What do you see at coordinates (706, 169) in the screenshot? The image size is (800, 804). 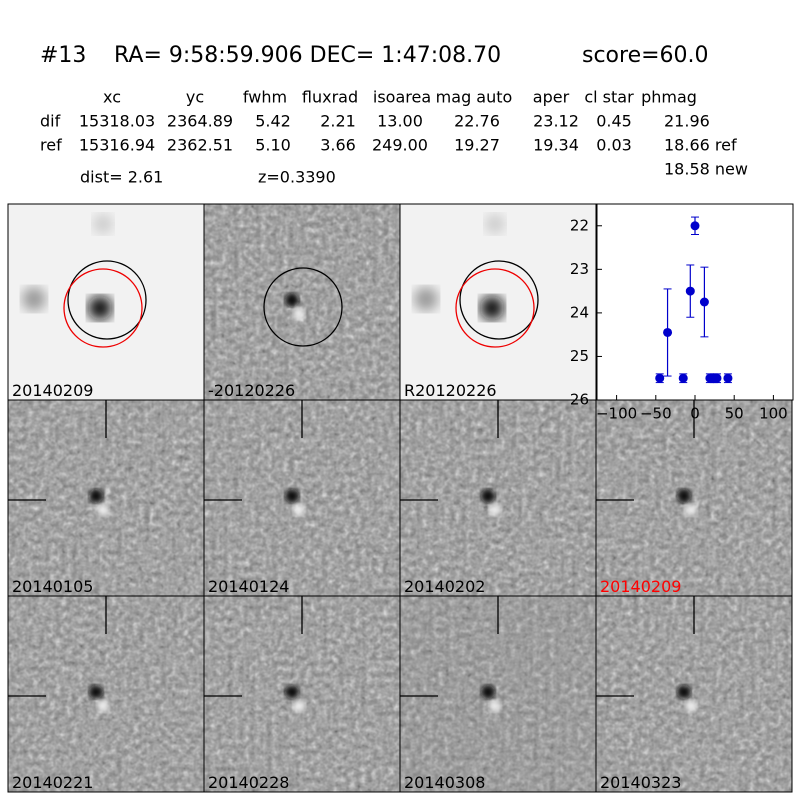 I see `phmag-new: 18.58 new` at bounding box center [706, 169].